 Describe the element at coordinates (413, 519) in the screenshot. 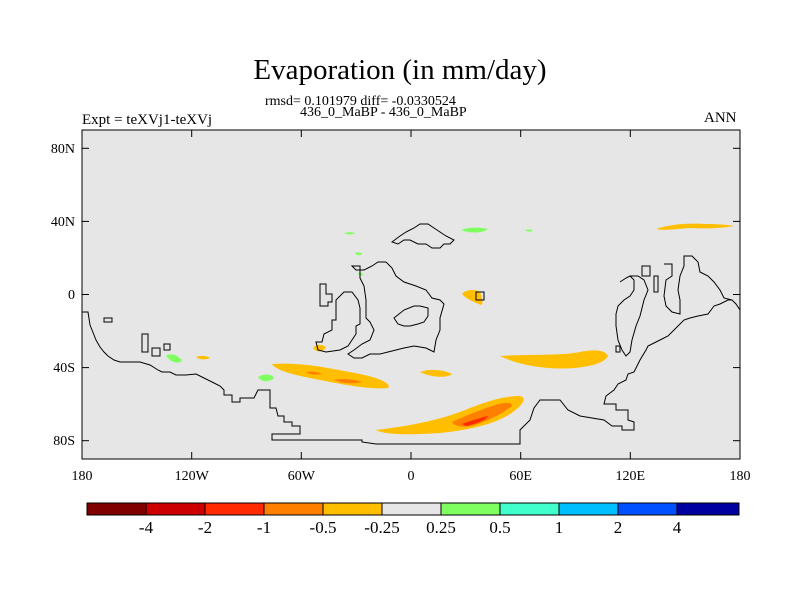

I see `color-legend: -4 -2 -1 -0.5 -0.25 0.25 0.5 1 2 4` at that location.